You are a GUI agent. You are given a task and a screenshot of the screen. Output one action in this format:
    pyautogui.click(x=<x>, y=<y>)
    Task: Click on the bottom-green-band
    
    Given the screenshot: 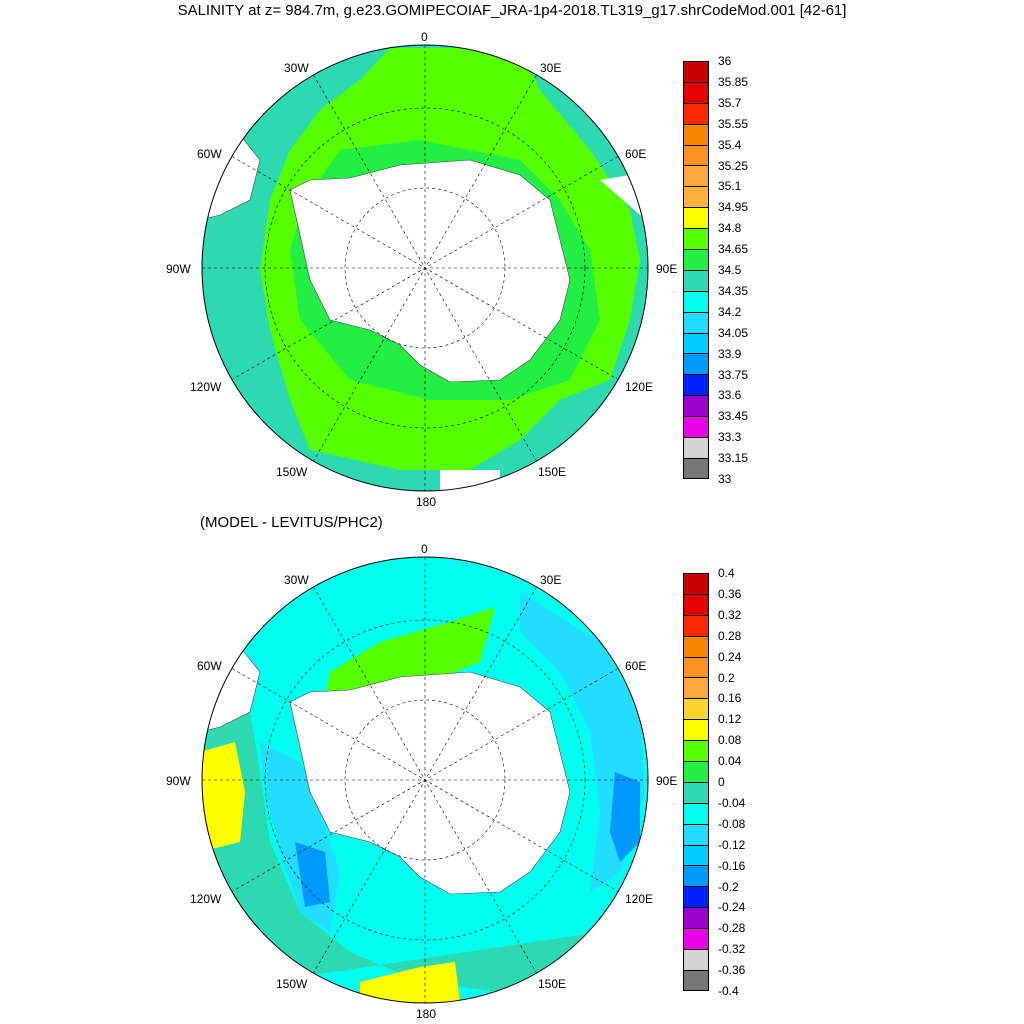 What is the action you would take?
    pyautogui.click(x=410, y=654)
    